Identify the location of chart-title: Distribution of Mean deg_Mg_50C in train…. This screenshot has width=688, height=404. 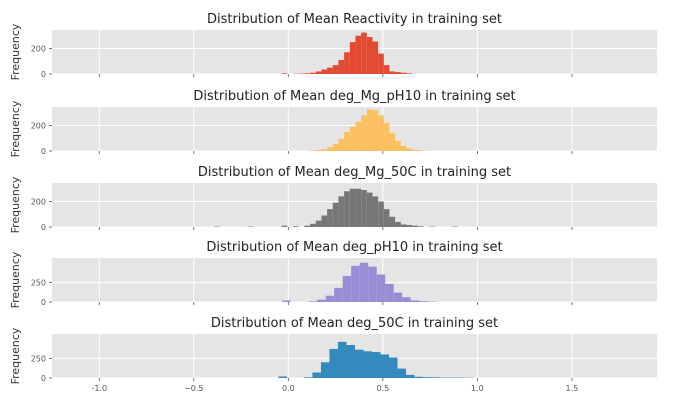
(354, 172).